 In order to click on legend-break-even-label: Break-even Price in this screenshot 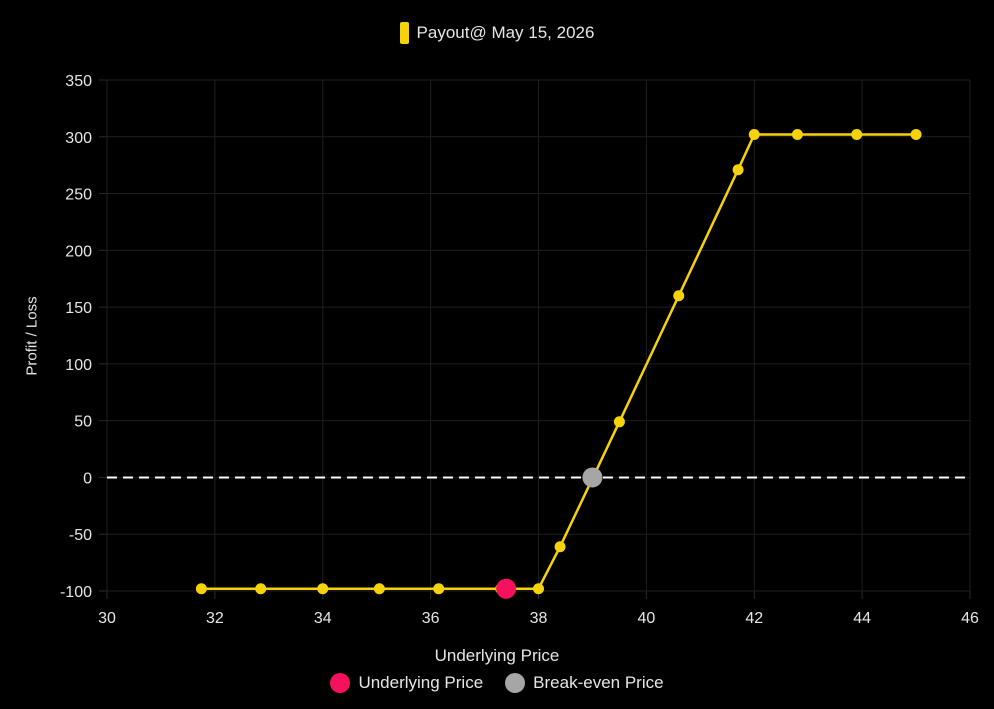, I will do `click(598, 682)`.